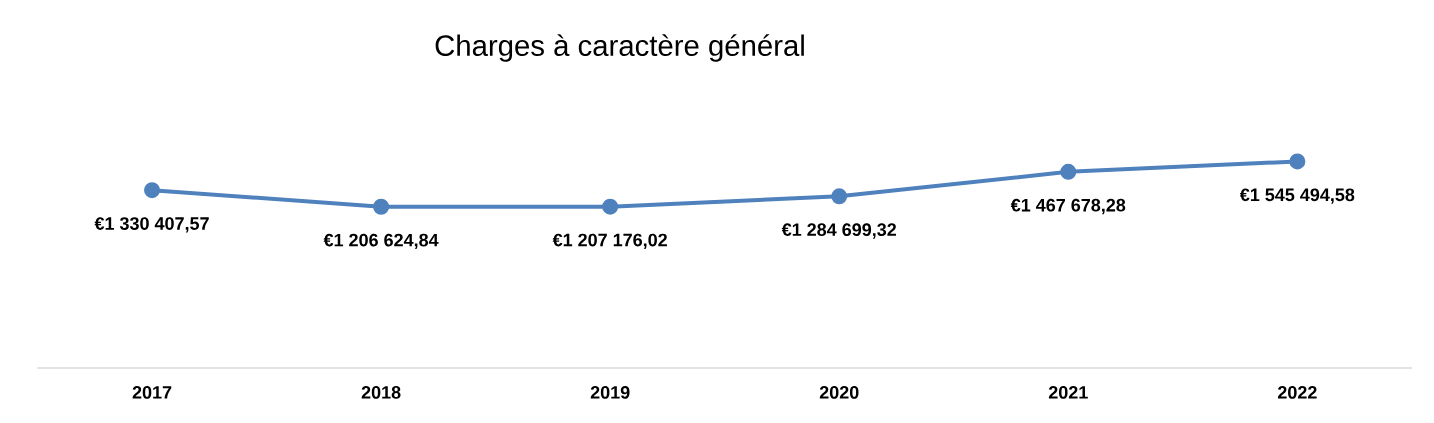  What do you see at coordinates (151, 225) in the screenshot?
I see `data-label: €1 330 407,57` at bounding box center [151, 225].